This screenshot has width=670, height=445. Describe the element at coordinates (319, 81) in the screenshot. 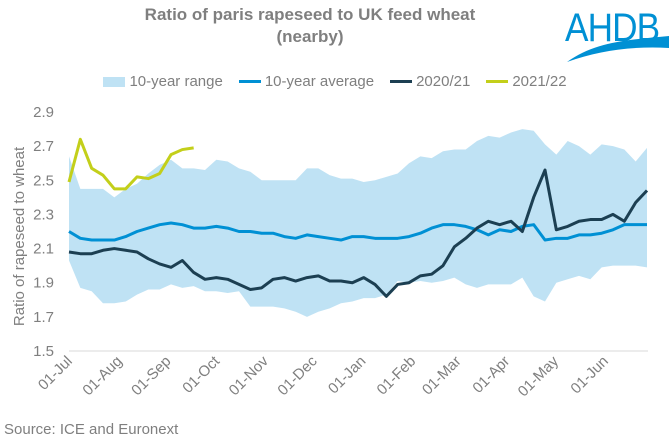

I see `legend-label-average: 10-year average` at that location.